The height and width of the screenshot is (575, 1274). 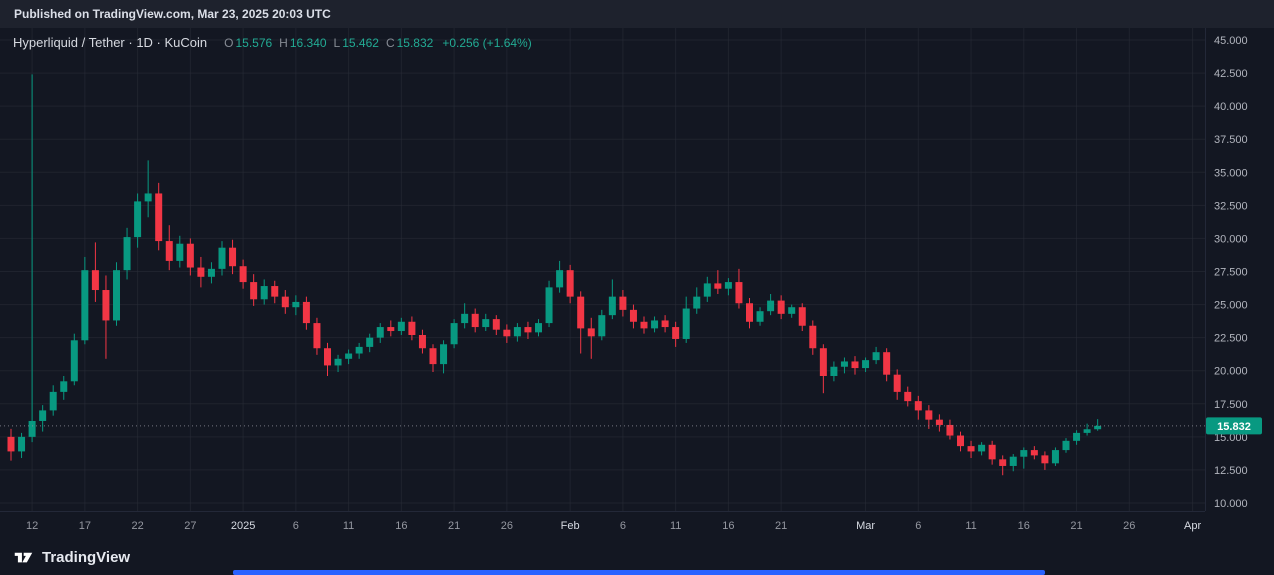 I want to click on svg-text: 15.832, so click(x=1234, y=427).